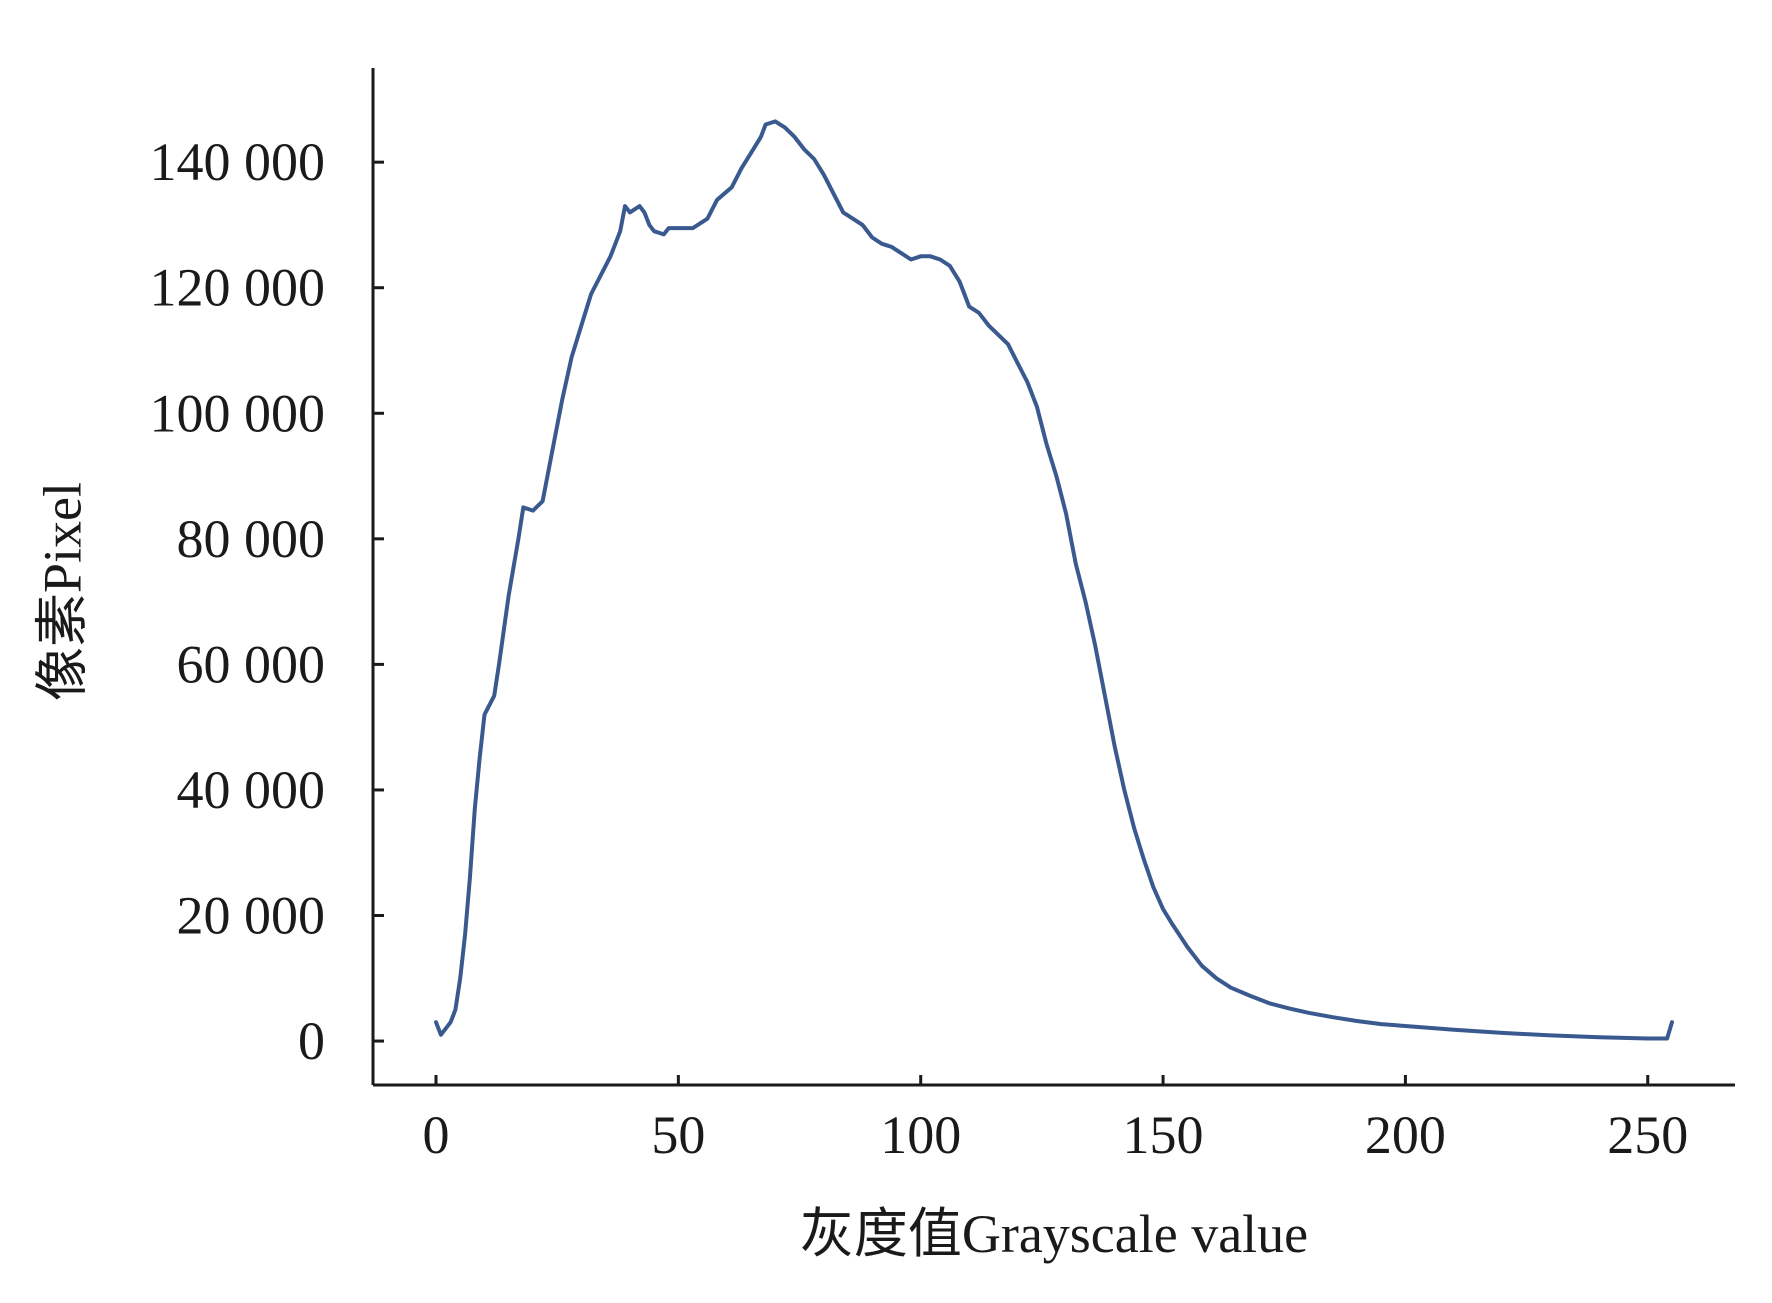 This screenshot has height=1303, width=1772. I want to click on y-tick-label: 20 000, so click(251, 916).